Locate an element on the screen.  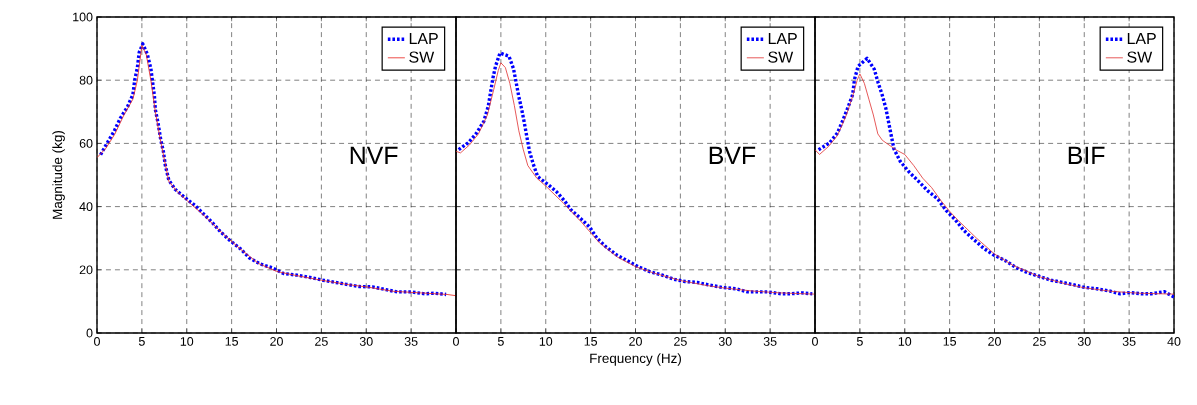
x-tick-label: 40 is located at coordinates (1174, 341).